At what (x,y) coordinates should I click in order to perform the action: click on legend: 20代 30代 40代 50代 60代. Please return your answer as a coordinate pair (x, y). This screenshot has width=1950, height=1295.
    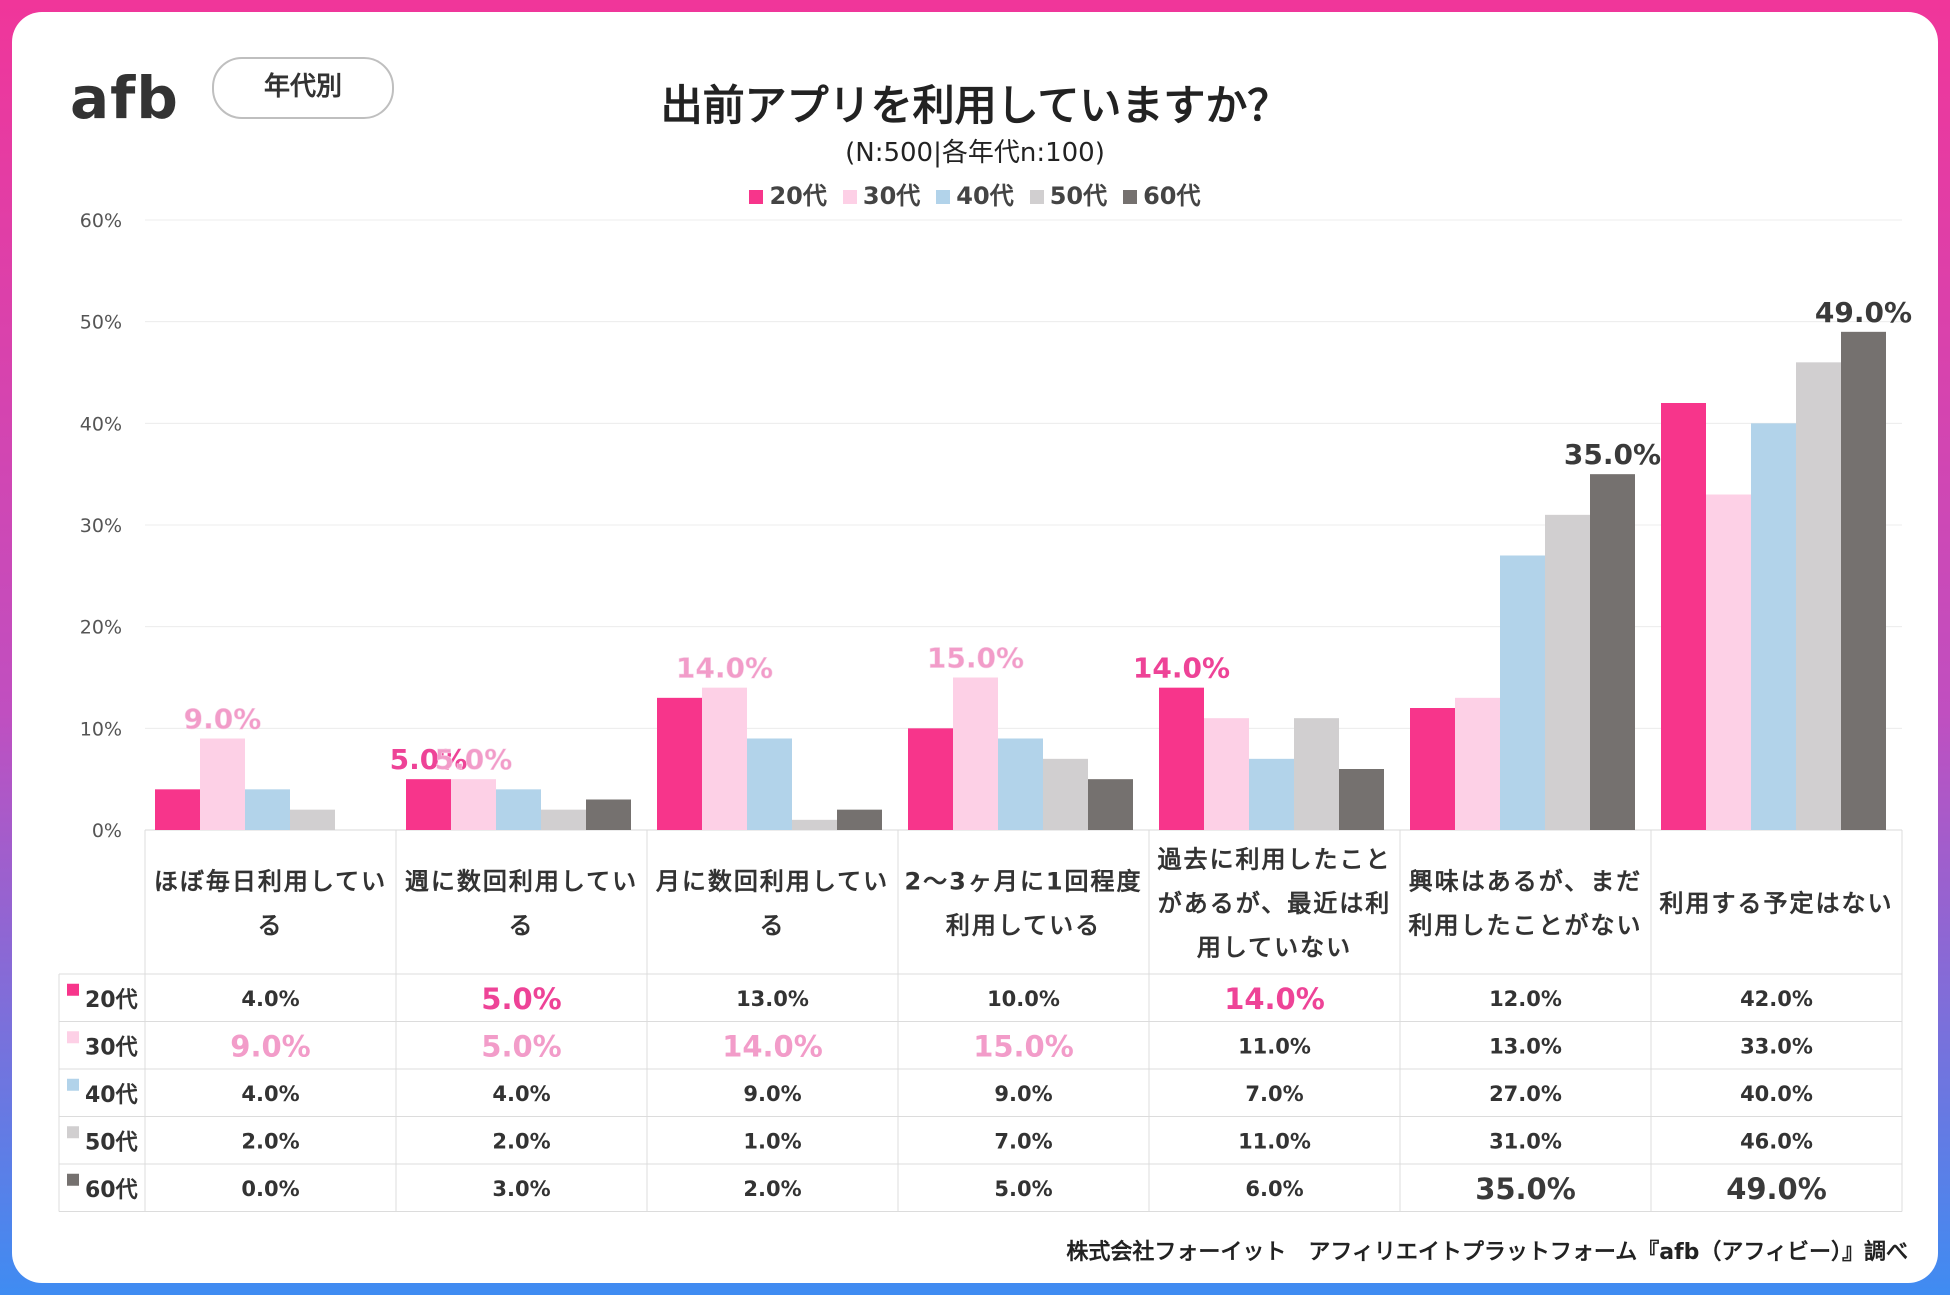
    Looking at the image, I should click on (975, 193).